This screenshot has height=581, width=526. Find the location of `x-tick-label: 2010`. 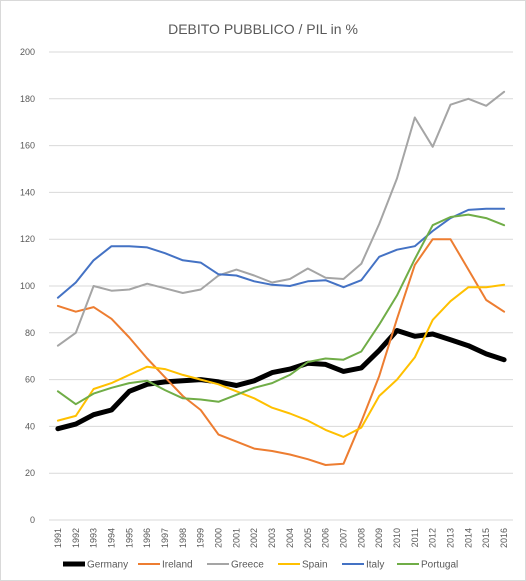

x-tick-label: 2010 is located at coordinates (397, 538).